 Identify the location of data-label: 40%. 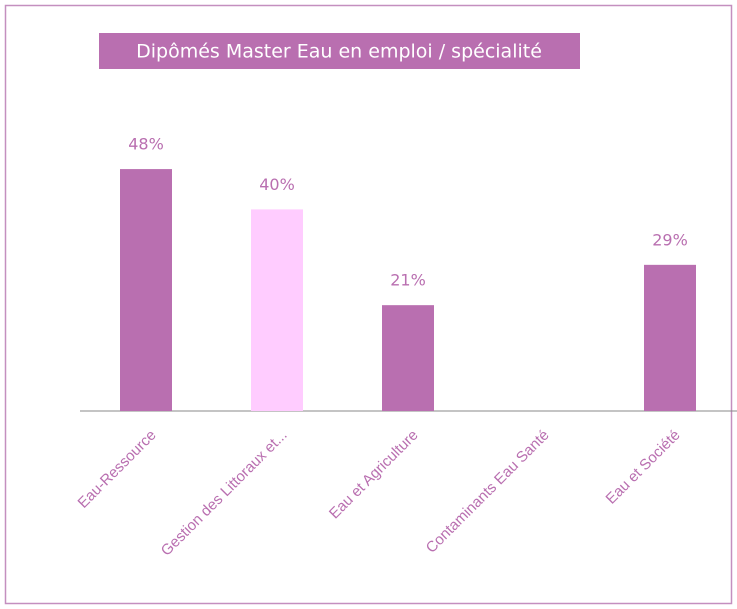
(277, 184).